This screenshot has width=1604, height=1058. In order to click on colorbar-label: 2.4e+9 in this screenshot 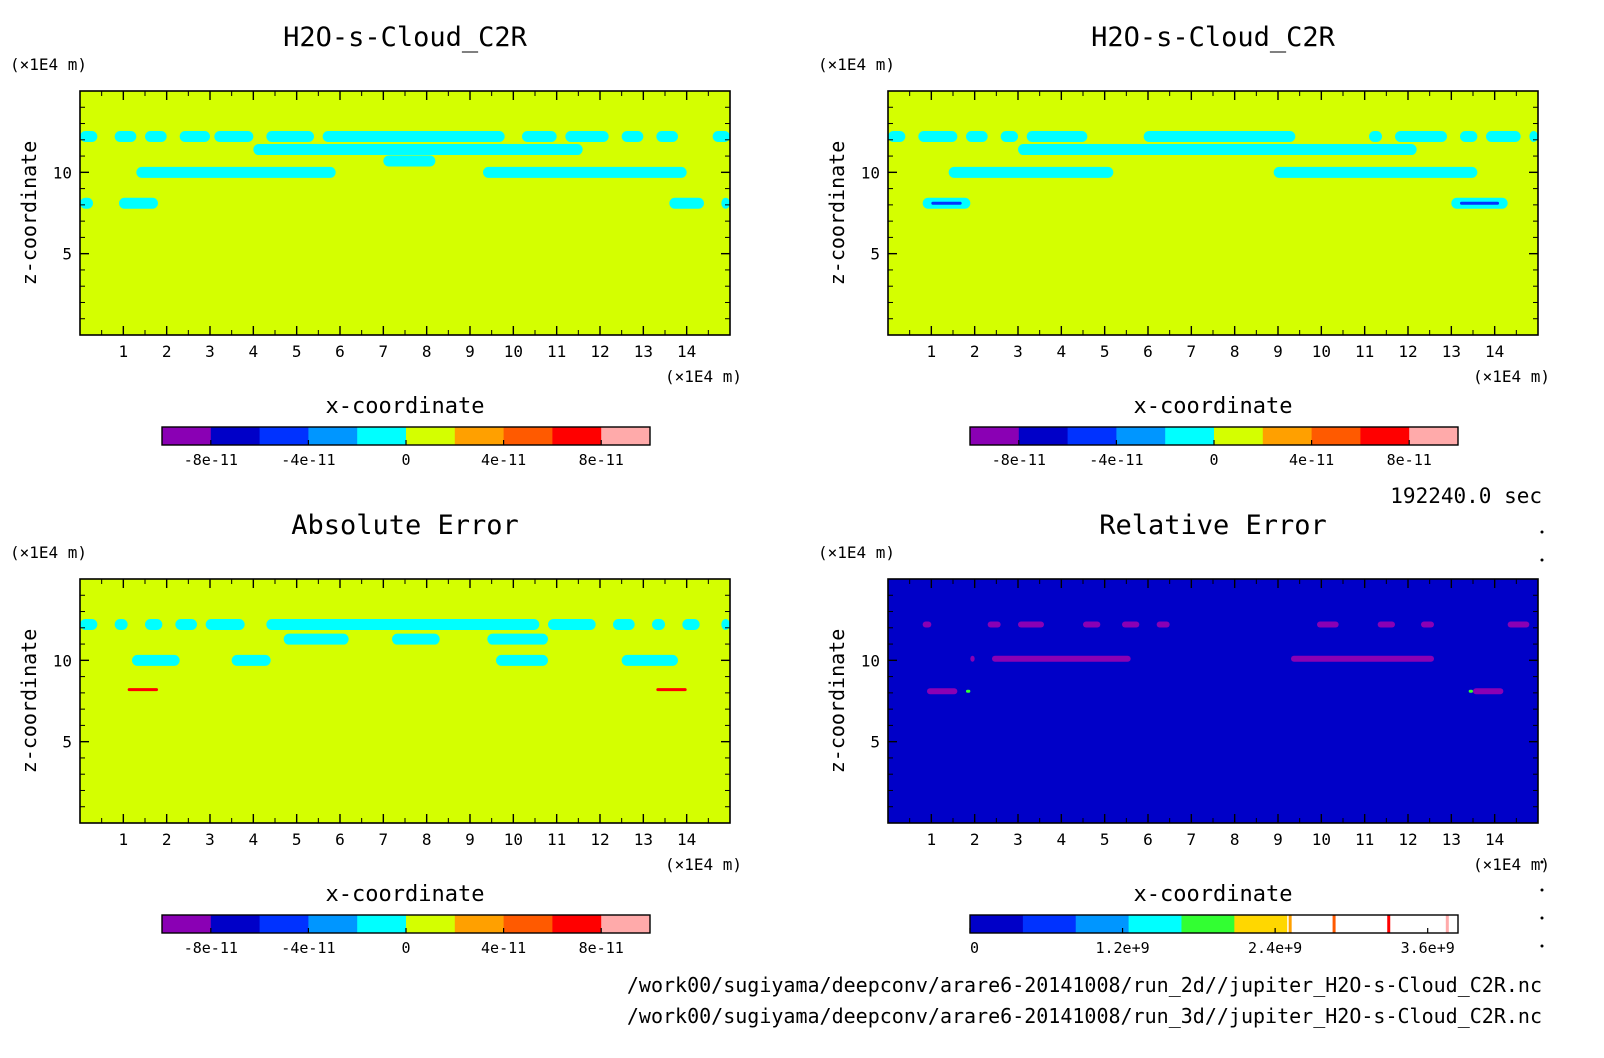, I will do `click(1275, 948)`.